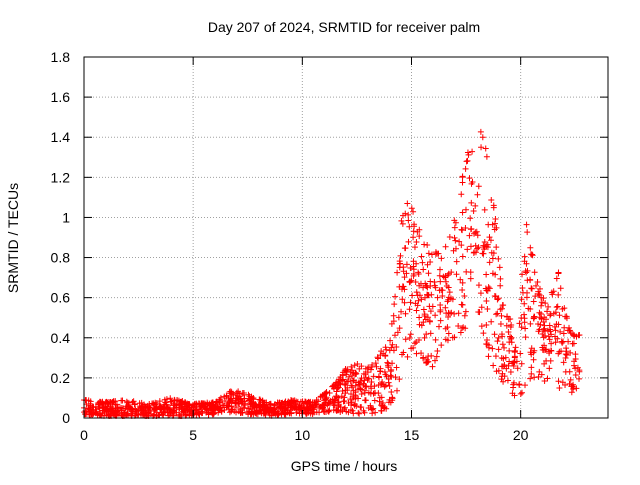 Image resolution: width=640 pixels, height=485 pixels. I want to click on x-tick-label: 10, so click(303, 435).